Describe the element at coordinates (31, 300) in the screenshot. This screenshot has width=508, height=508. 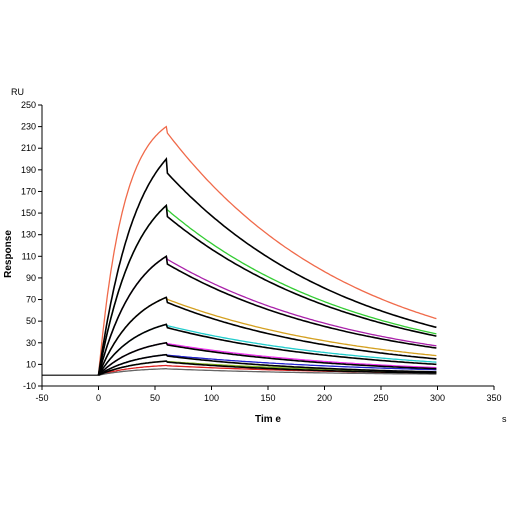
I see `y-tick-label: 70` at that location.